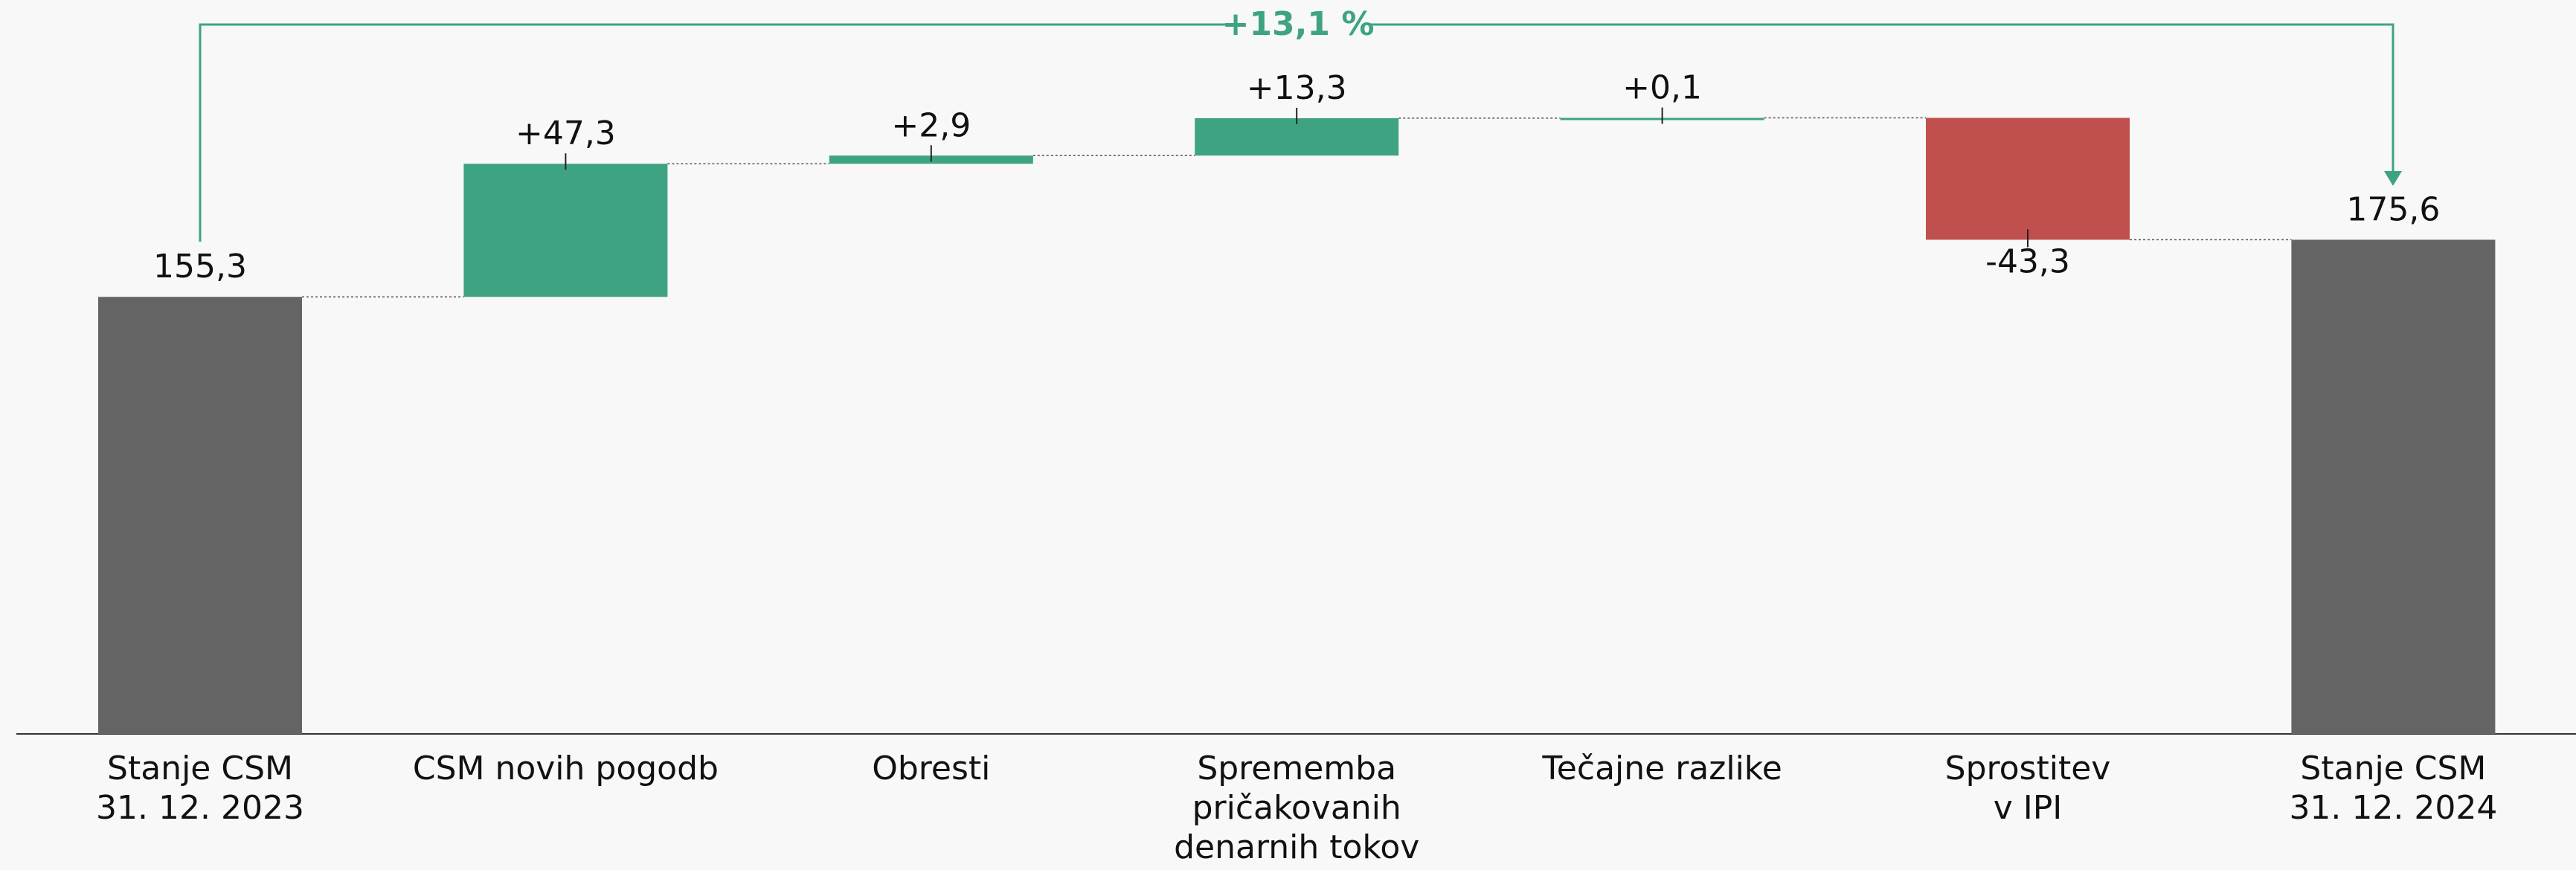  Describe the element at coordinates (2028, 768) in the screenshot. I see `x-tick-label: Sprostitev` at that location.